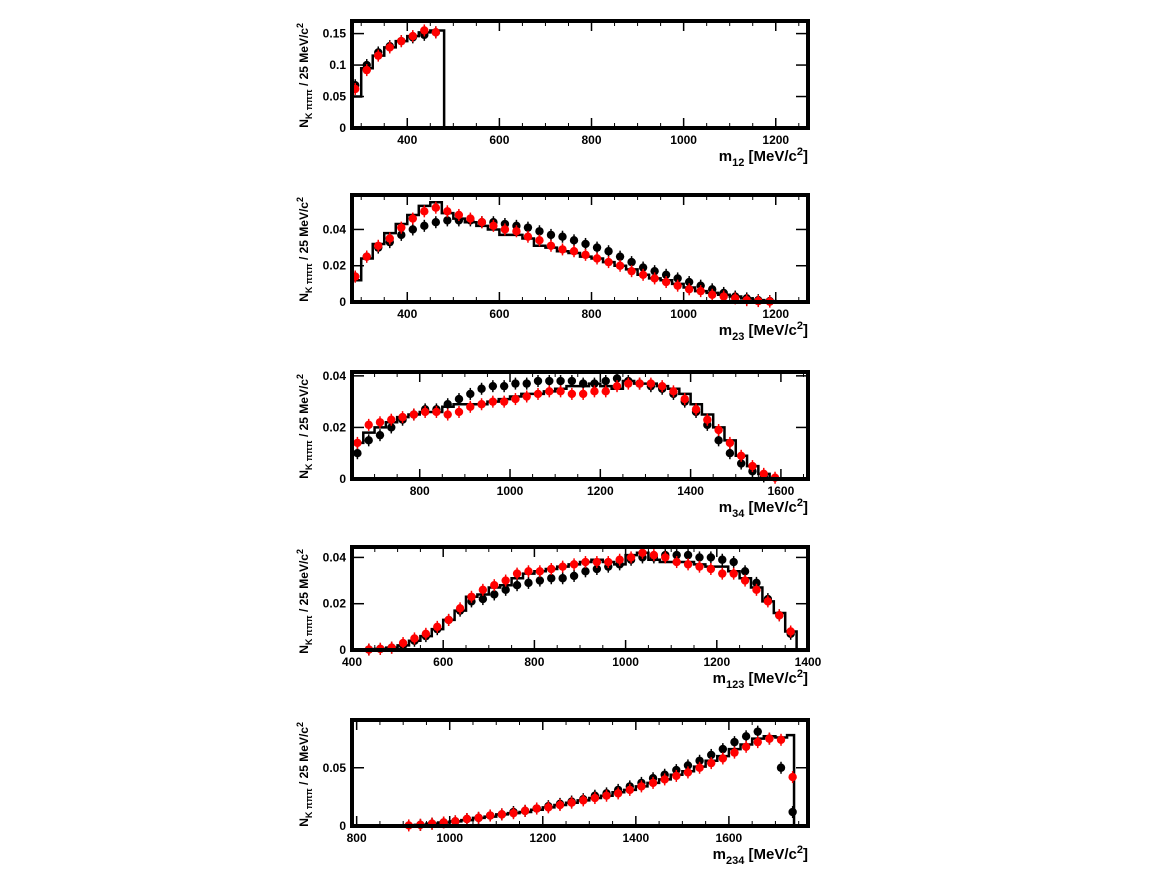 Image resolution: width=1163 pixels, height=871 pixels. Describe the element at coordinates (738, 514) in the screenshot. I see `x-axis-title-subscript: 34` at that location.